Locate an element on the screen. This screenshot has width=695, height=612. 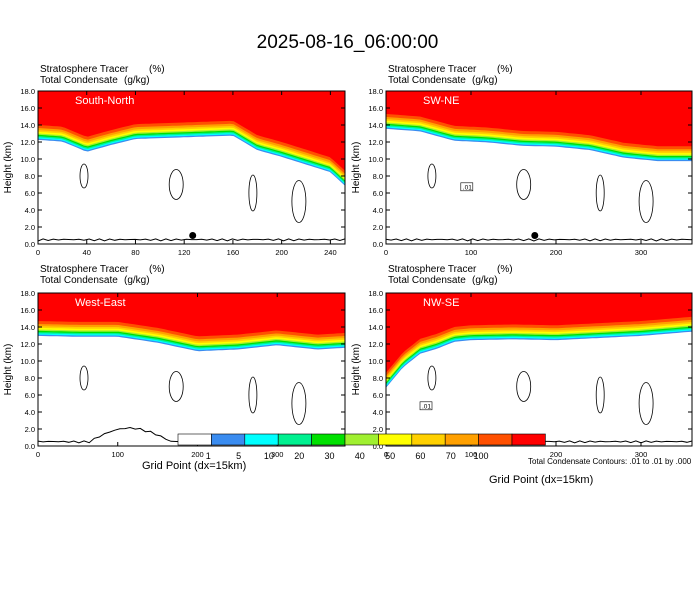
panel-name: South-North is located at coordinates (104, 101).